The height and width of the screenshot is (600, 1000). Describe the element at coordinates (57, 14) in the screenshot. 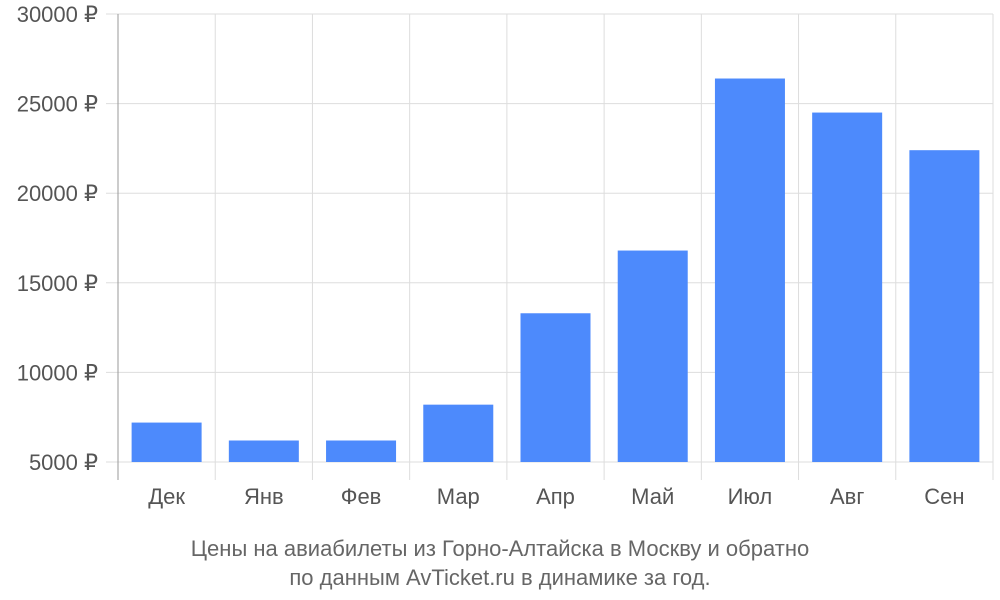

I see `y-tick-label: 30000 ₽` at that location.